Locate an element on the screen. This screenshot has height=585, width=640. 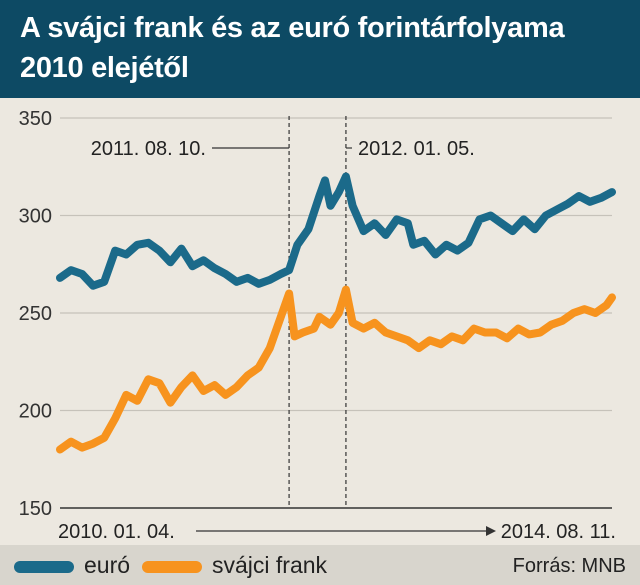
x-start-label: 2010. 01. 04. is located at coordinates (116, 532).